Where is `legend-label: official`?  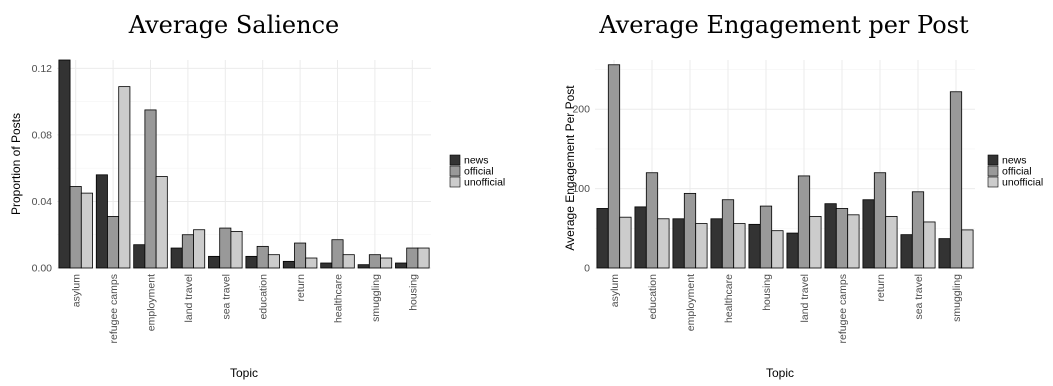 legend-label: official is located at coordinates (1017, 172).